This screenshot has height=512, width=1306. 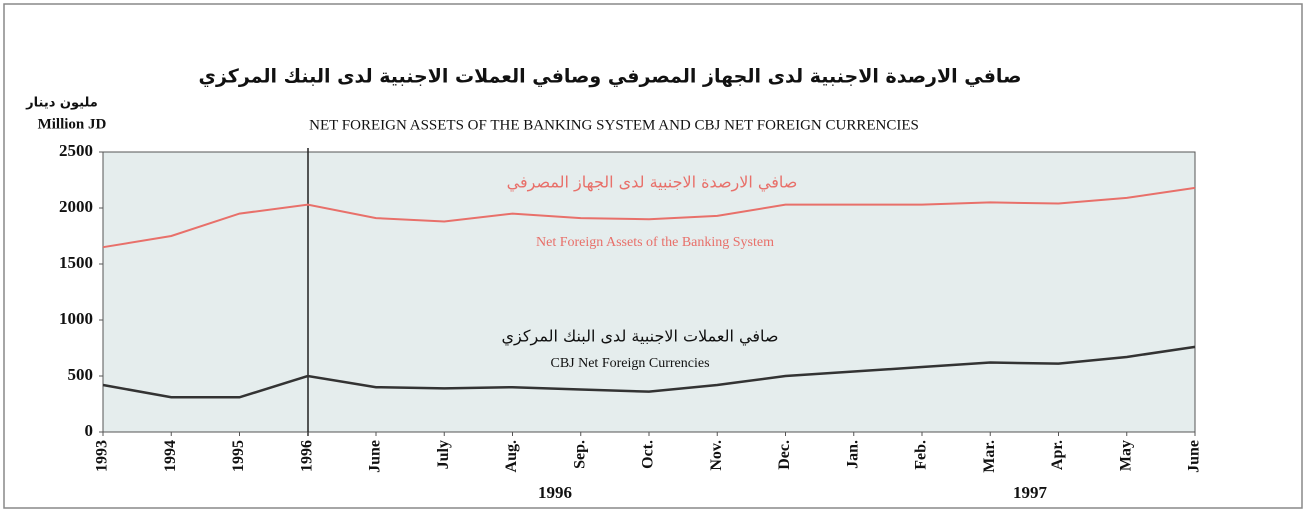 I want to click on x-tick-label: Oct., so click(x=648, y=454).